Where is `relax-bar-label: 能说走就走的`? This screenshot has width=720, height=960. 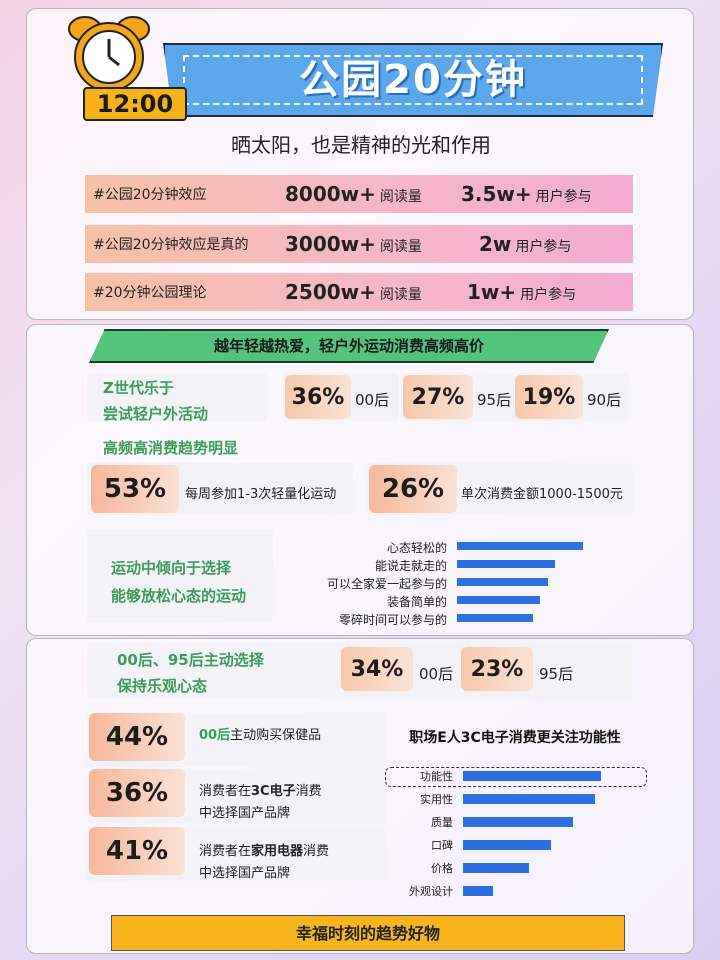 relax-bar-label: 能说走就走的 is located at coordinates (410, 566).